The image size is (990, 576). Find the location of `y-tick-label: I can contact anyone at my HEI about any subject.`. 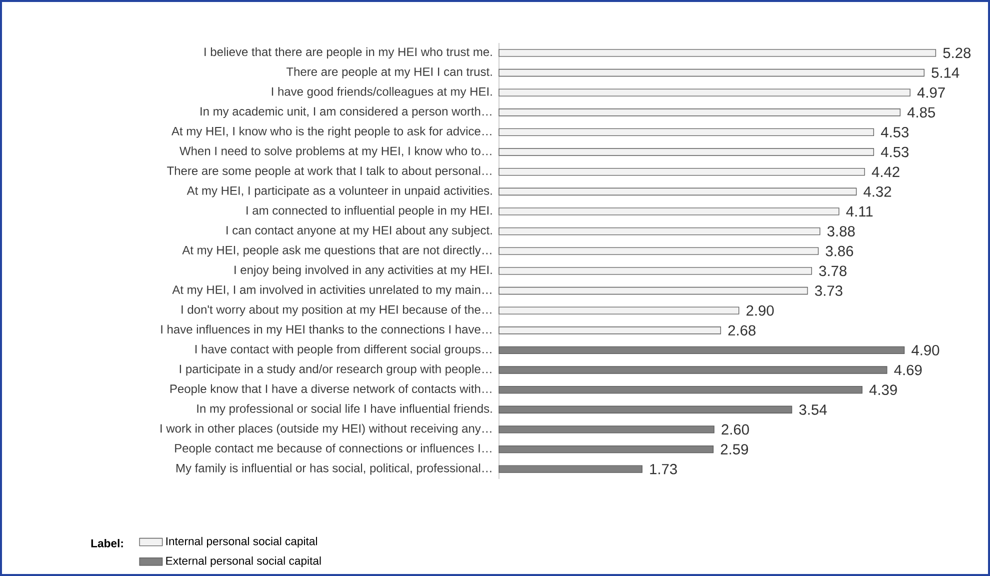

y-tick-label: I can contact anyone at my HEI about any subject. is located at coordinates (359, 231).